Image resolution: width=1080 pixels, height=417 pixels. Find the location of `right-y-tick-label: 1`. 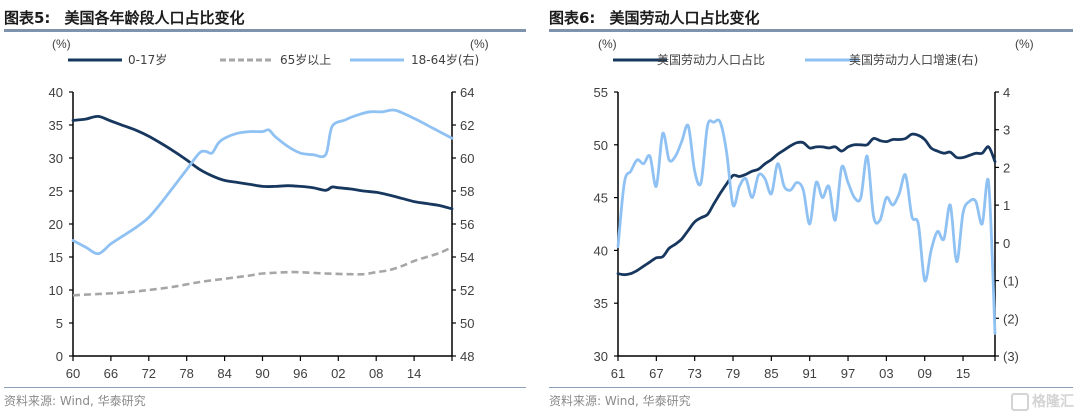

right-y-tick-label: 1 is located at coordinates (1006, 205).